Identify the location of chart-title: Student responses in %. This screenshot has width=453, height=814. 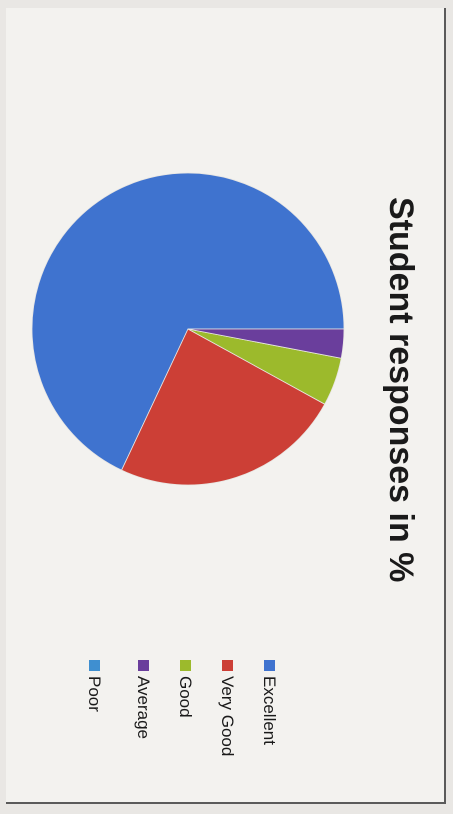
(401, 389).